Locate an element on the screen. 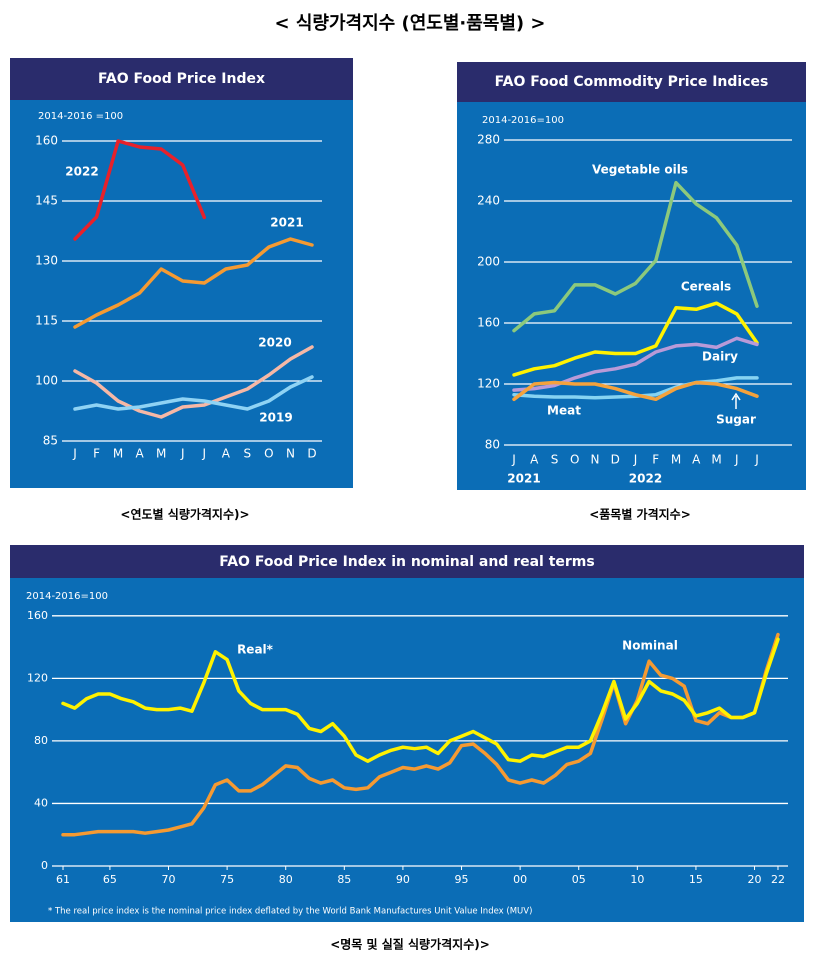 The height and width of the screenshot is (969, 819). series-label: Sugar is located at coordinates (736, 420).